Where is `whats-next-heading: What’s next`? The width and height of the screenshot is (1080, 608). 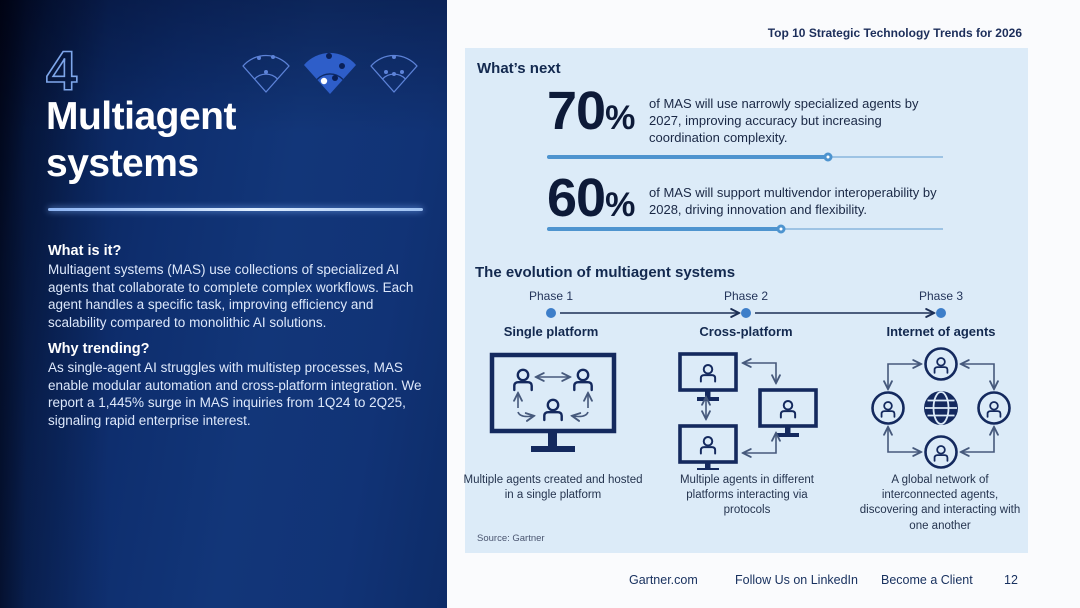 whats-next-heading: What’s next is located at coordinates (519, 68).